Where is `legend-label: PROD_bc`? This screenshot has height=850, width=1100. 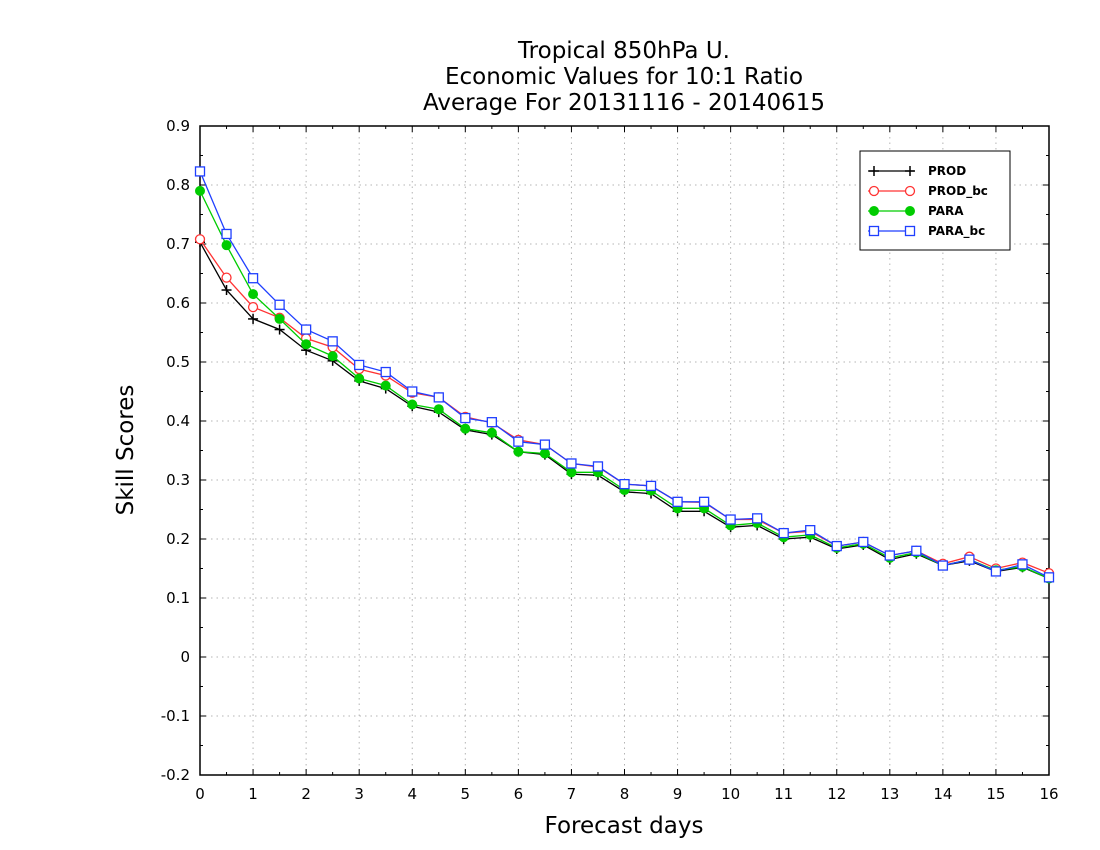
legend-label: PROD_bc is located at coordinates (958, 191).